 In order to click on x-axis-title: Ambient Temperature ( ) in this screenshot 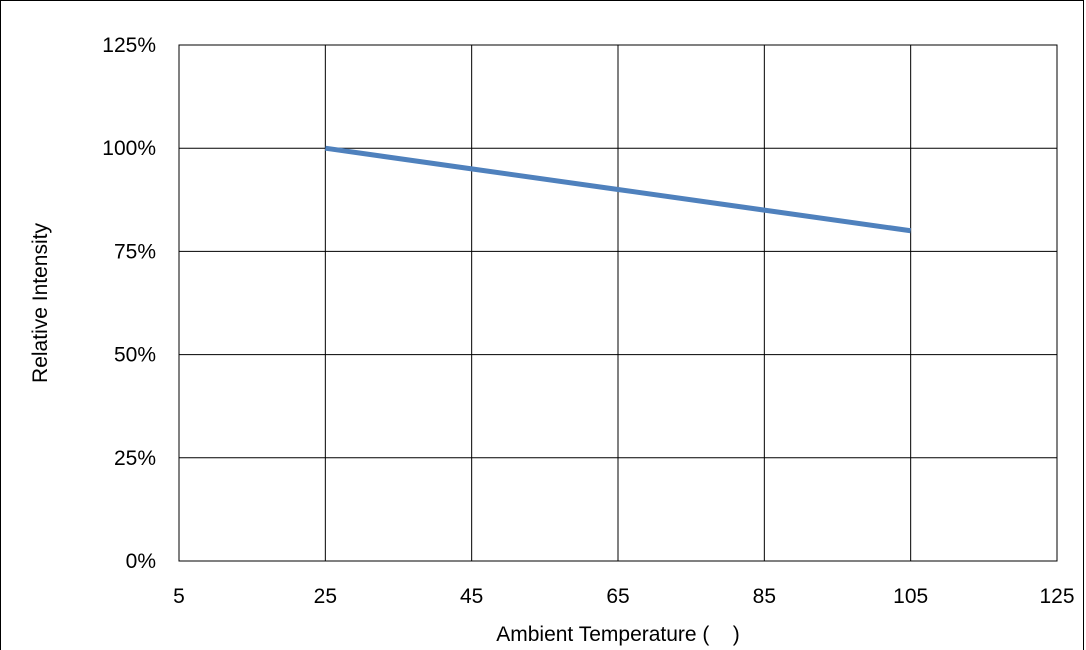, I will do `click(618, 634)`.